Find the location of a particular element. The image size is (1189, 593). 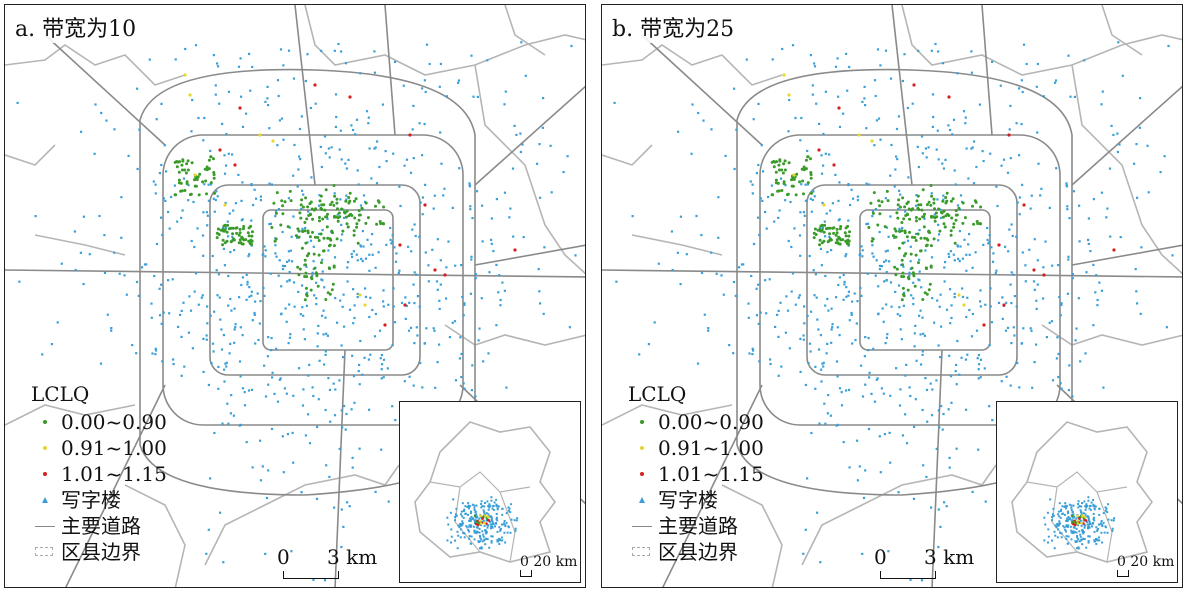

legend-label: 0.00~0.90 is located at coordinates (711, 422).